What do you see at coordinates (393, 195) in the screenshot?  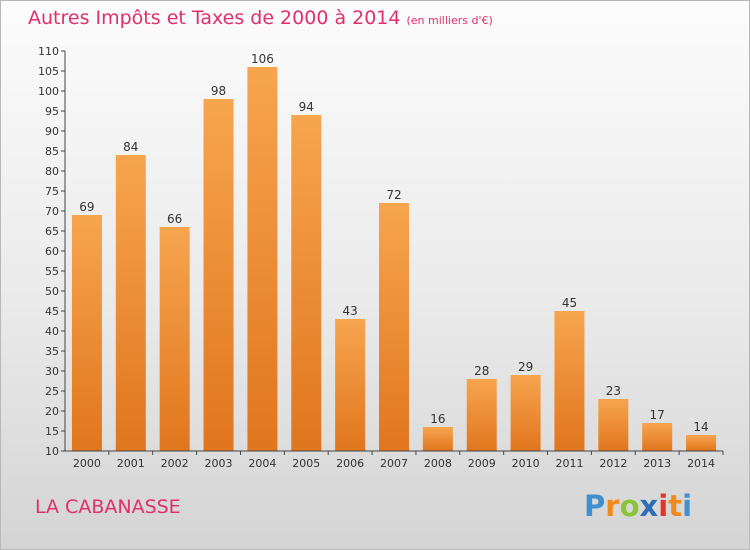 I see `bar-value-label: 72` at bounding box center [393, 195].